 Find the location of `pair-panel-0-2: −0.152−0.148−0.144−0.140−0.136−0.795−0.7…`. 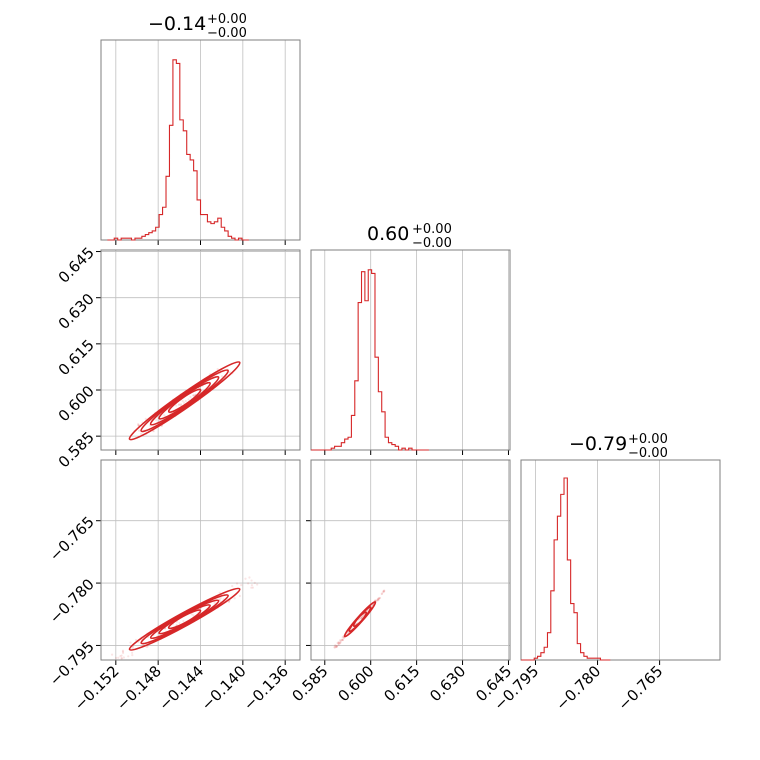

pair-panel-0-2: −0.152−0.148−0.144−0.140−0.136−0.795−0.7… is located at coordinates (173, 586).